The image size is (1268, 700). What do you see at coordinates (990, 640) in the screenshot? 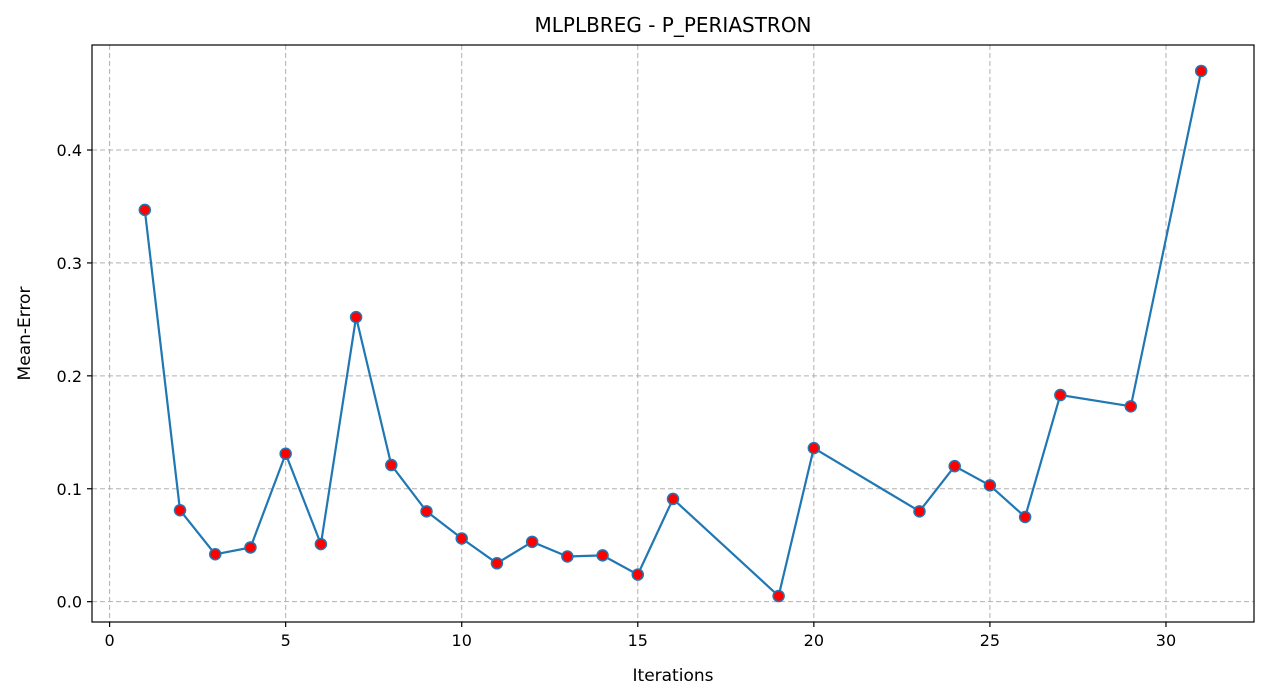
I see `x-tick-label: 25` at bounding box center [990, 640].